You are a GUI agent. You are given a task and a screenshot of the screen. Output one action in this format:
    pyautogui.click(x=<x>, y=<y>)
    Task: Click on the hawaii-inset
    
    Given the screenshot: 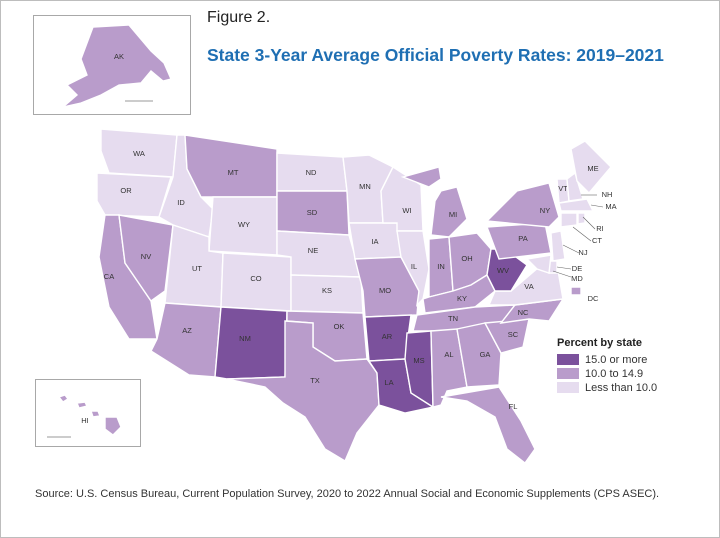 What is the action you would take?
    pyautogui.click(x=88, y=413)
    